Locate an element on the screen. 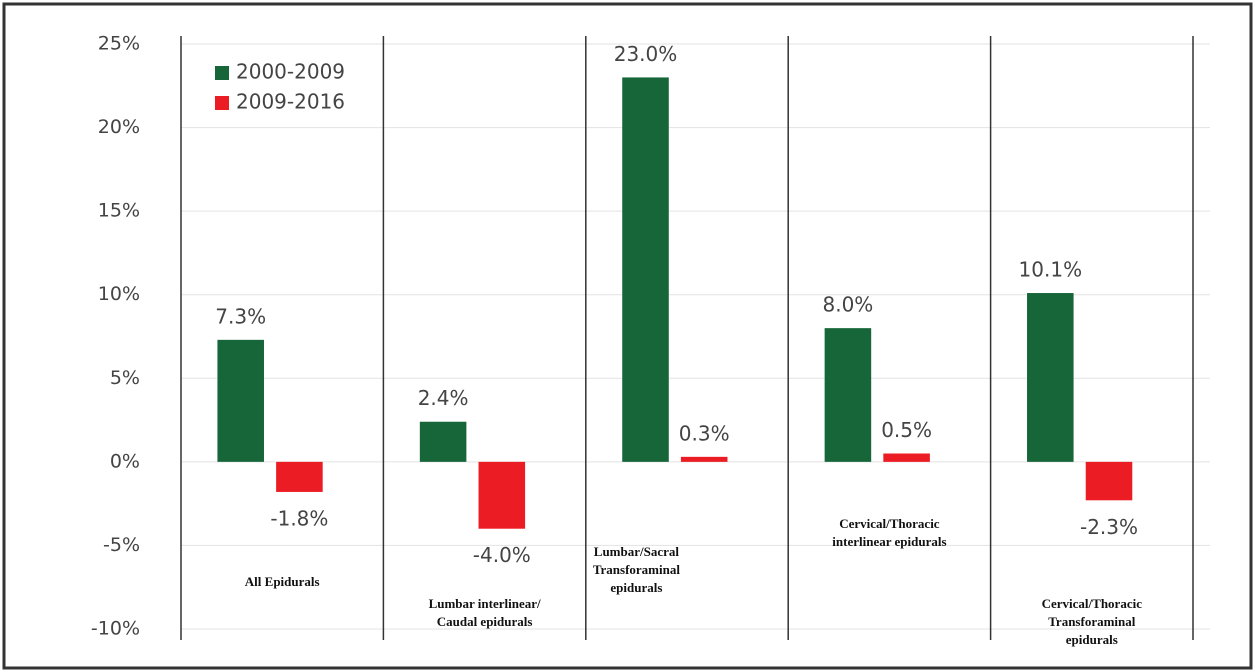 This screenshot has height=672, width=1255. data-label: 0.5% is located at coordinates (906, 430).